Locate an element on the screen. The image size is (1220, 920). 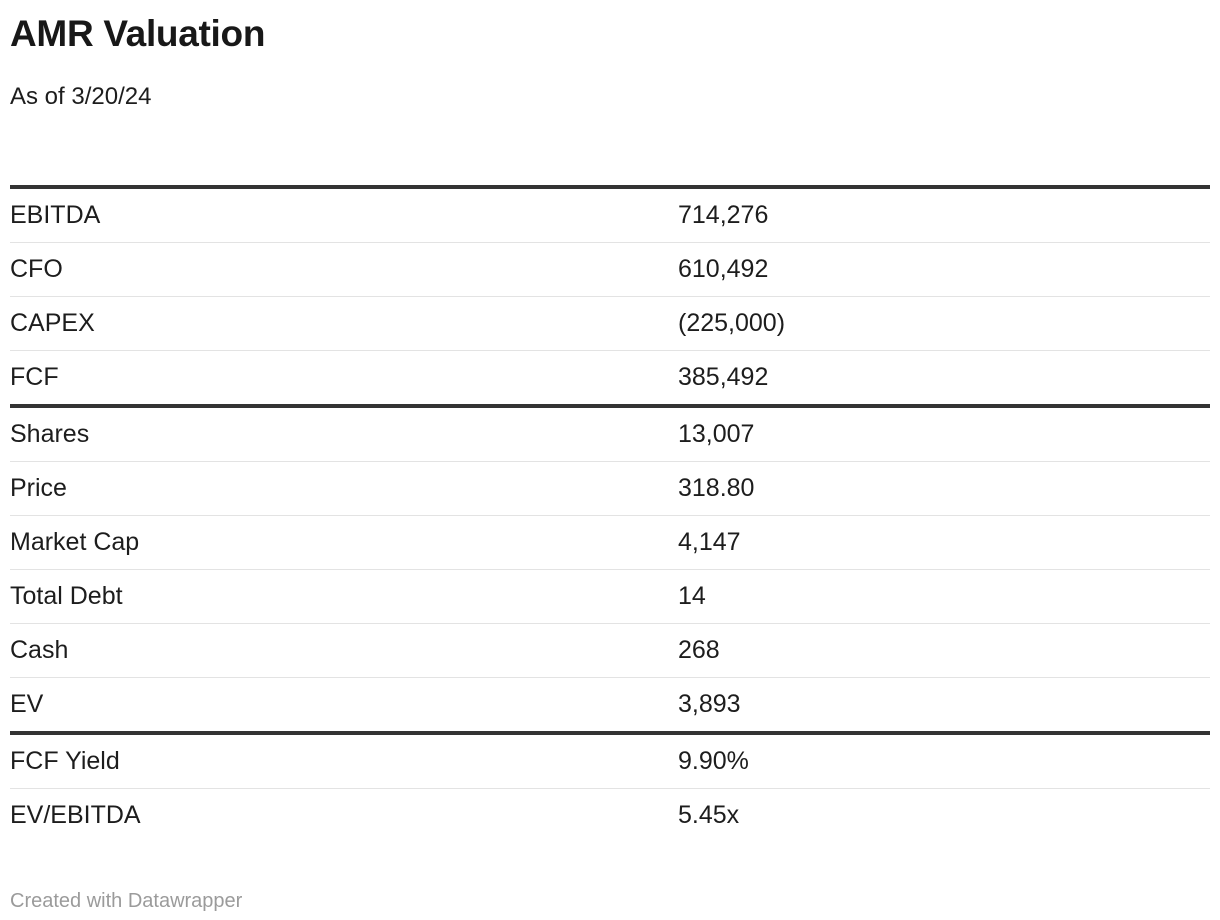
row-value: 3,893 is located at coordinates (709, 704).